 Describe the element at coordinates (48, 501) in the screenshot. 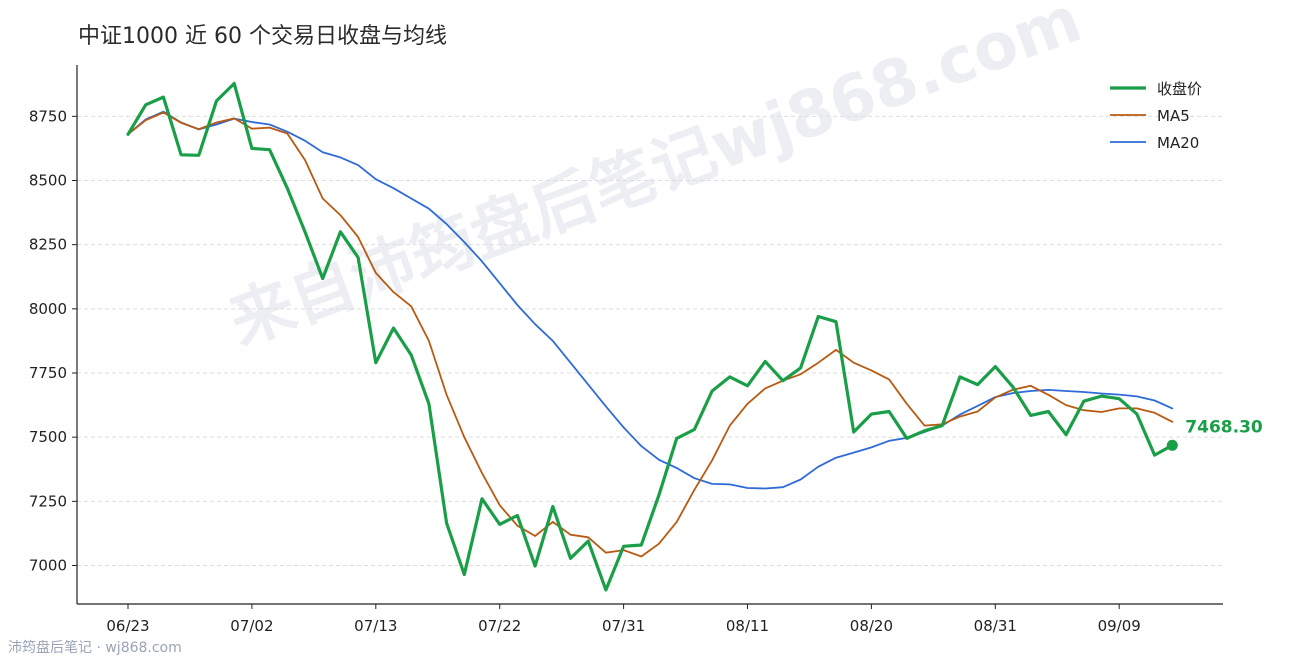

I see `y-tick-label: 7250` at that location.